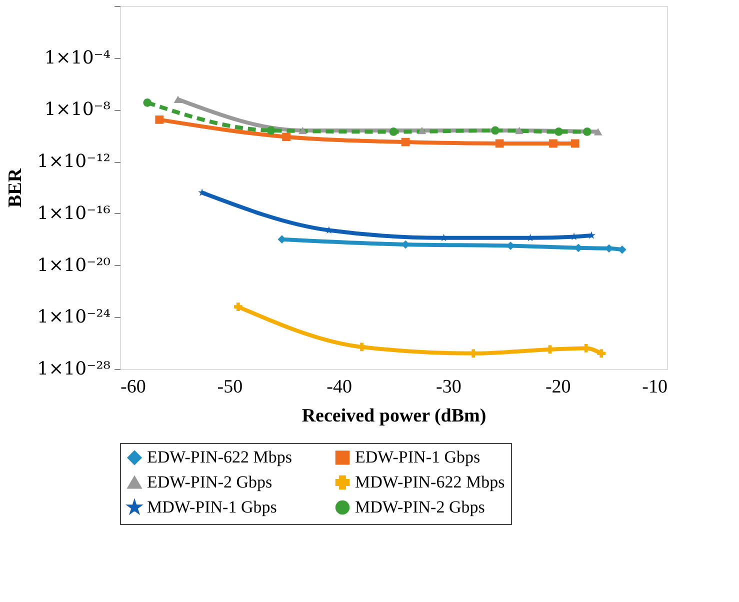  Describe the element at coordinates (73, 213) in the screenshot. I see `y-tick-label: 1×10⁻¹⁶` at that location.